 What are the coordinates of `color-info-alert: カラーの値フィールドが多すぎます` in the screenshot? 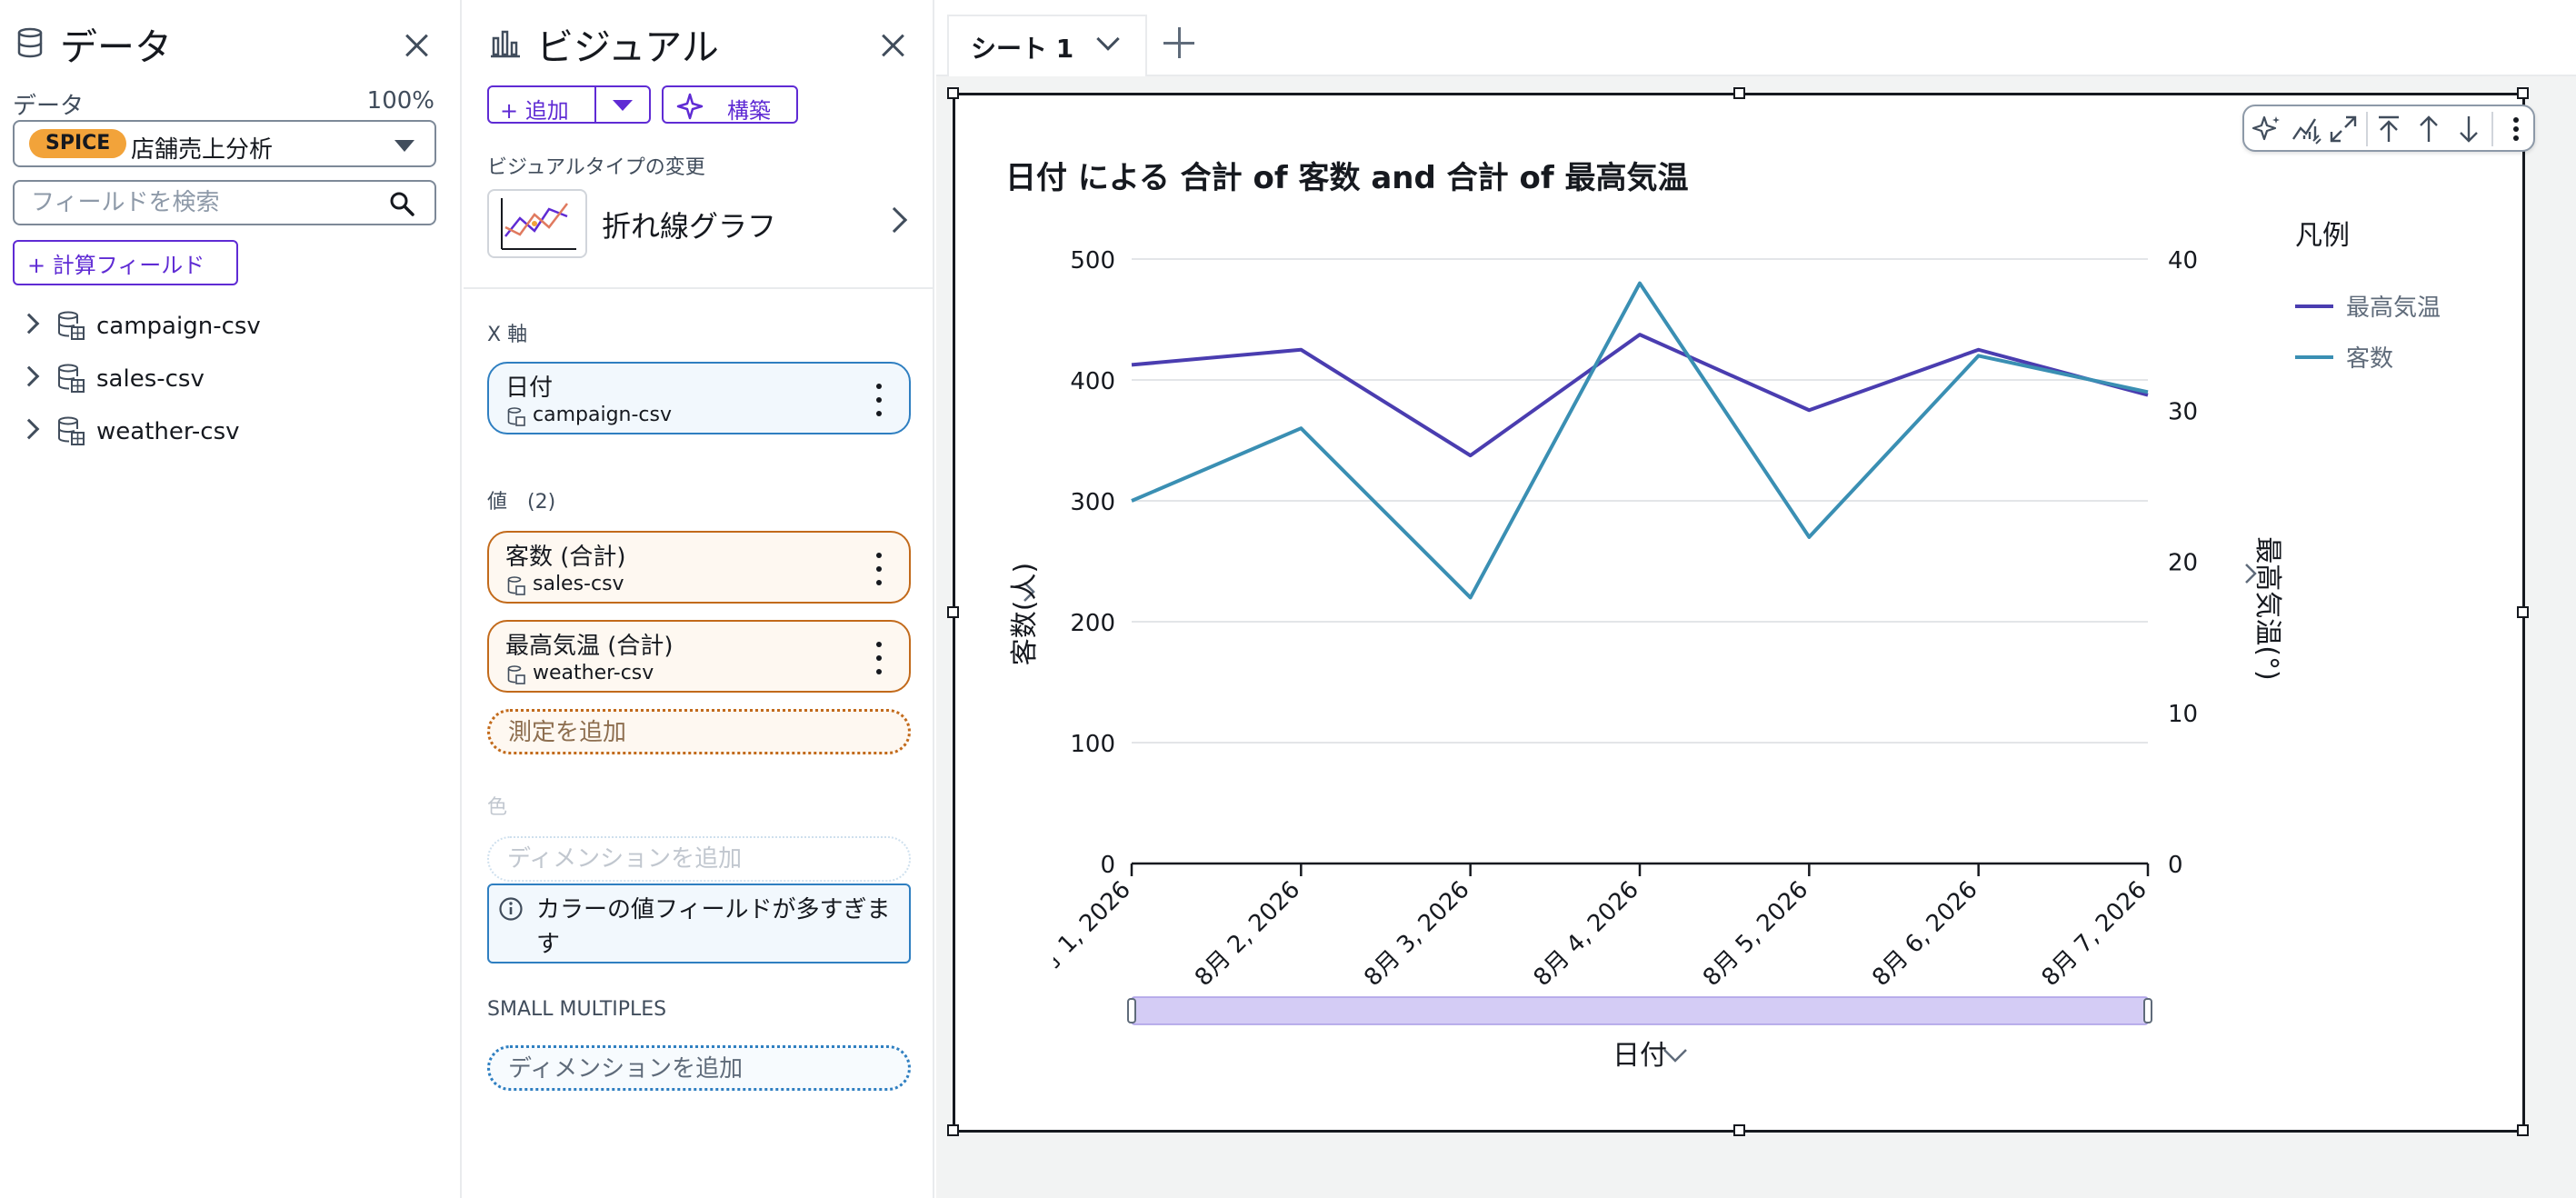 It's located at (699, 923).